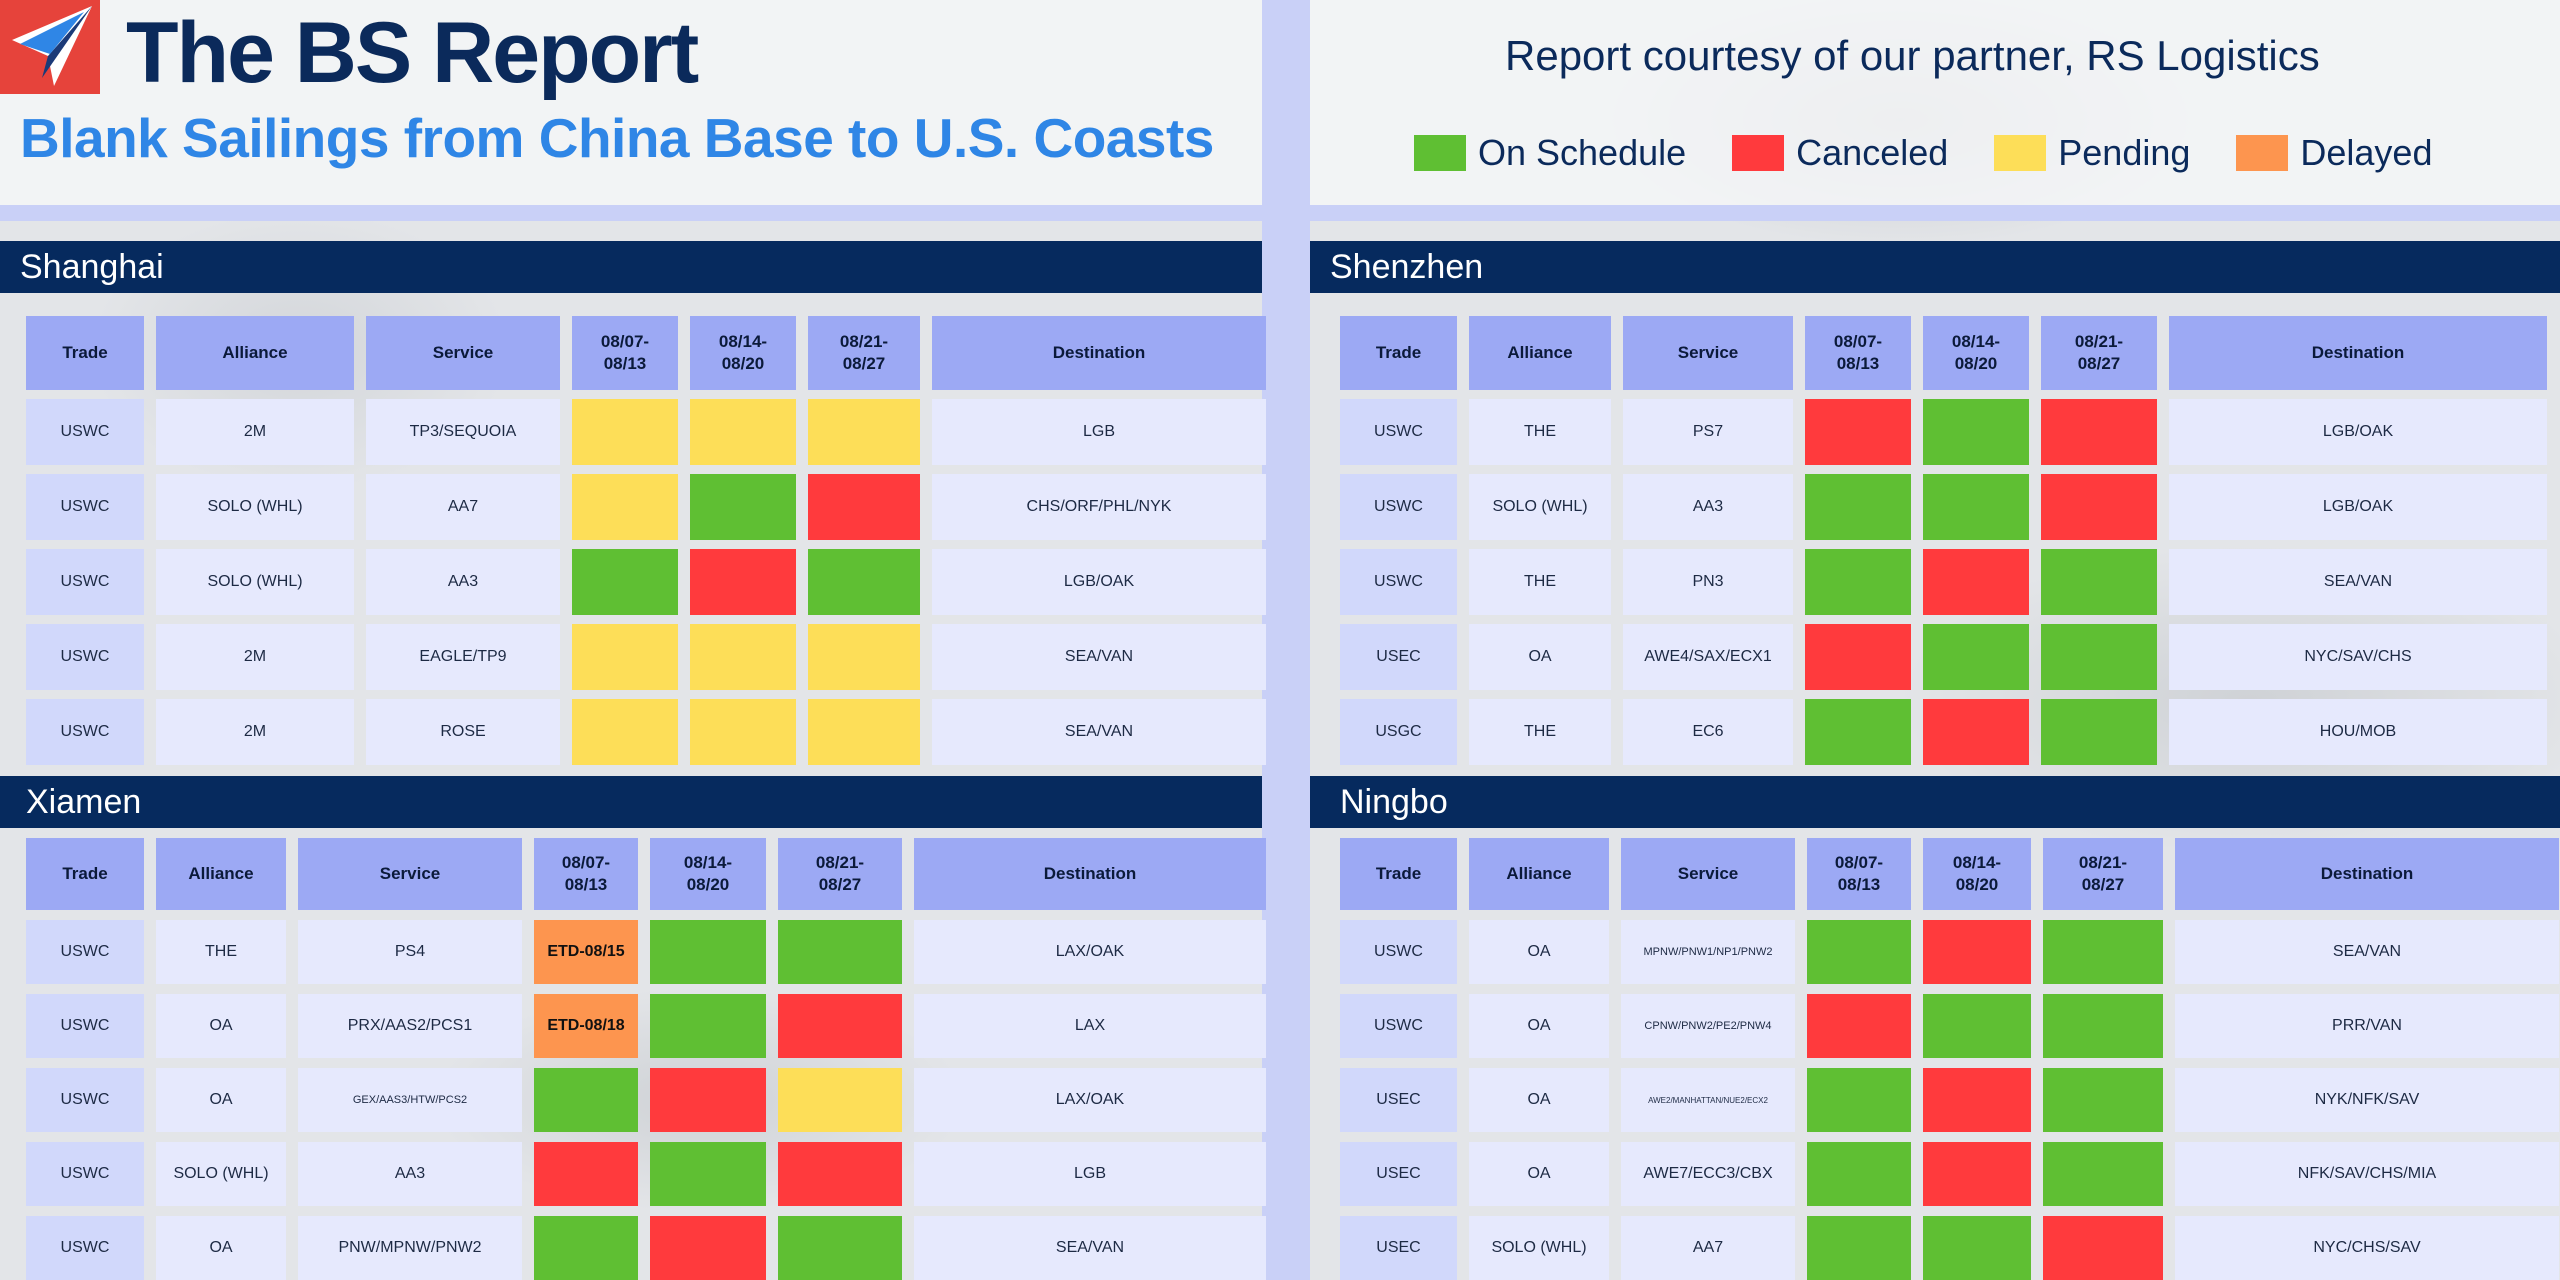 This screenshot has height=1280, width=2560. I want to click on destination-cell: CHS/ORF/PHL/NYK, so click(1099, 507).